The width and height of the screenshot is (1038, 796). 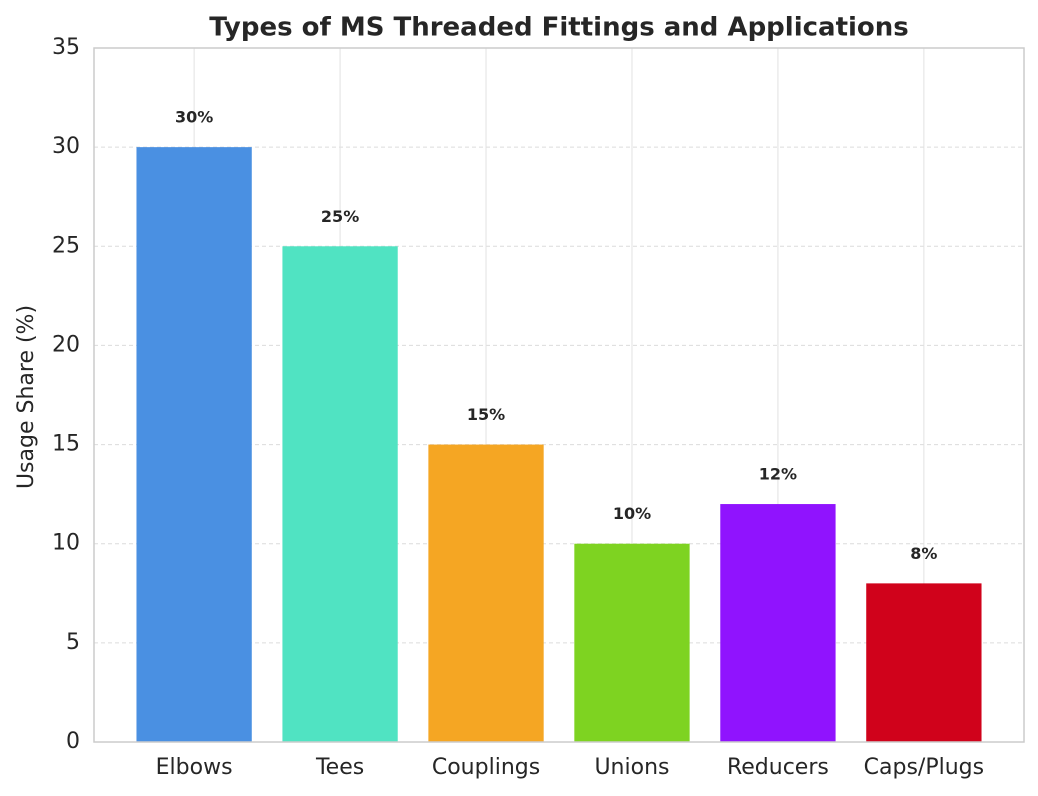 I want to click on value-label: 15%, so click(x=486, y=414).